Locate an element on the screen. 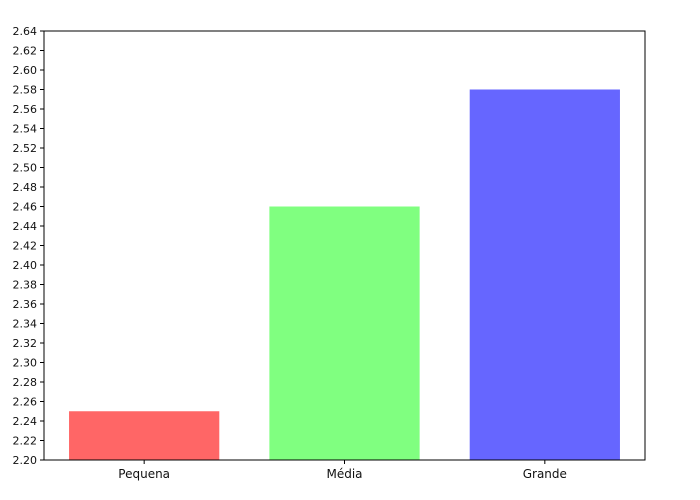 The width and height of the screenshot is (700, 500). y-tick-label: 2.44 is located at coordinates (25, 226).